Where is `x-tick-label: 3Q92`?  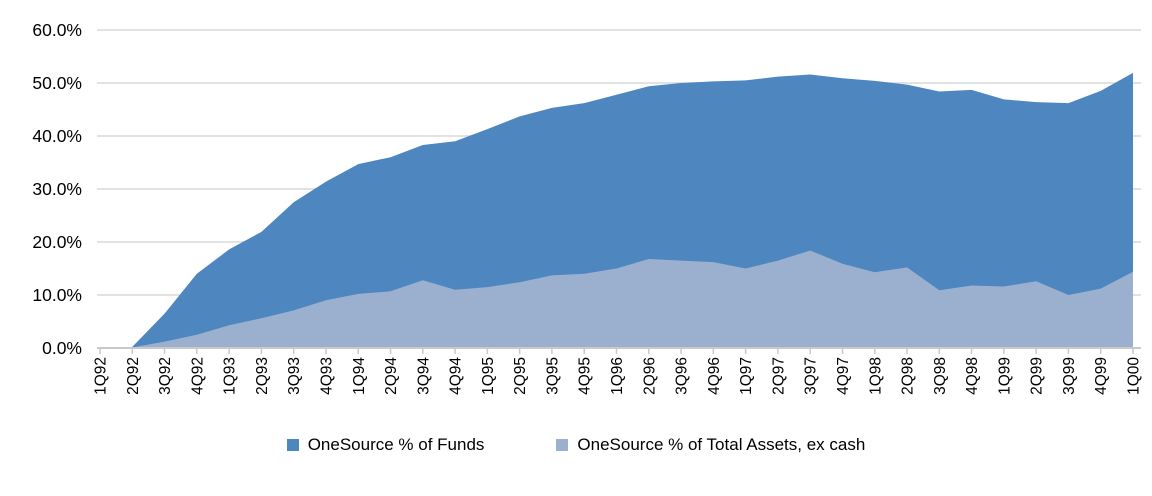
x-tick-label: 3Q92 is located at coordinates (165, 376).